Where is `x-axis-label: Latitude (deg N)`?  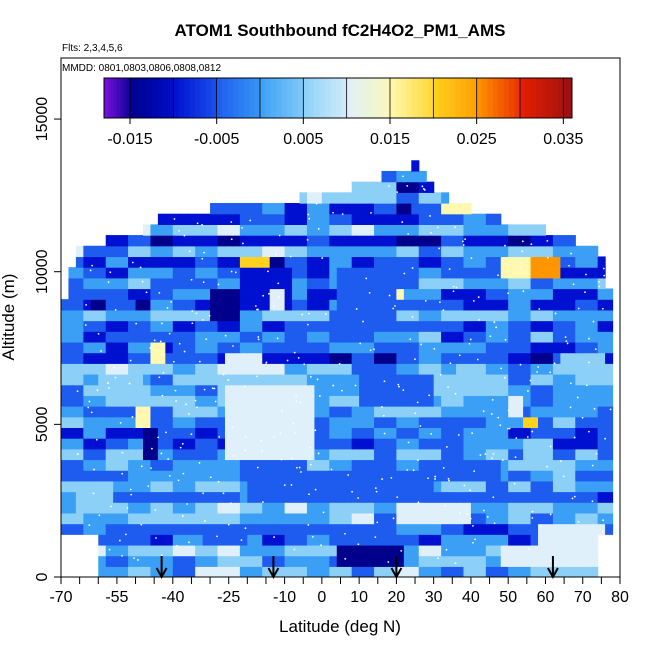
x-axis-label: Latitude (deg N) is located at coordinates (340, 626).